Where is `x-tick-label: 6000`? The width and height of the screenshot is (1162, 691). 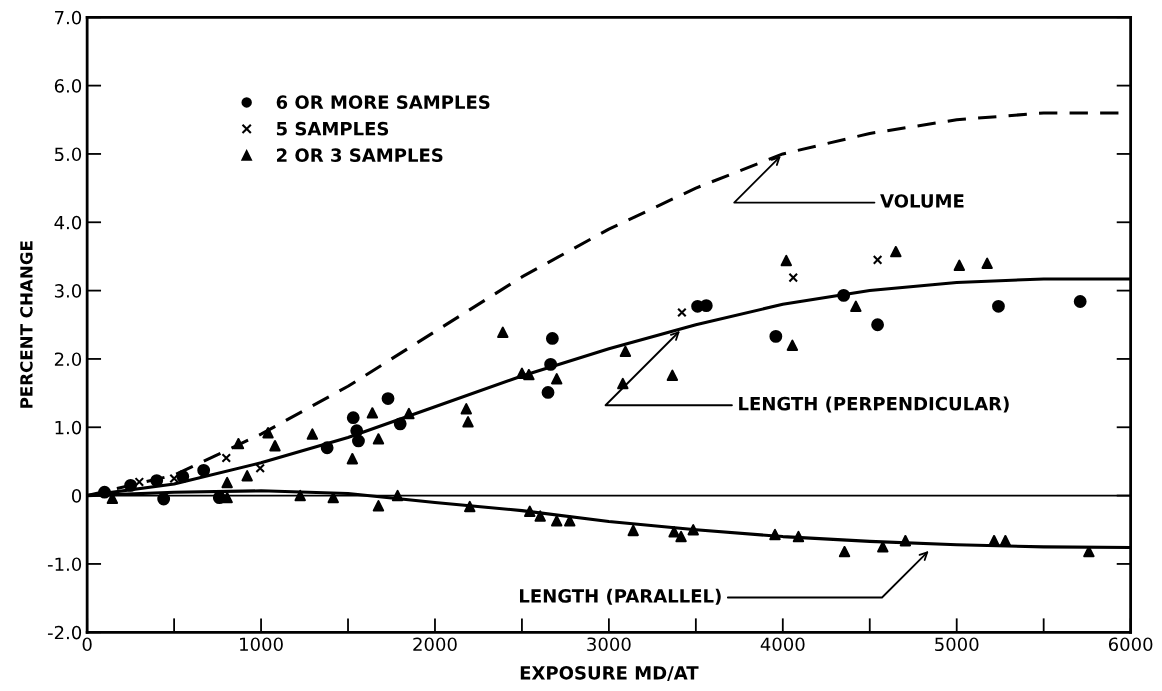 x-tick-label: 6000 is located at coordinates (1130, 644).